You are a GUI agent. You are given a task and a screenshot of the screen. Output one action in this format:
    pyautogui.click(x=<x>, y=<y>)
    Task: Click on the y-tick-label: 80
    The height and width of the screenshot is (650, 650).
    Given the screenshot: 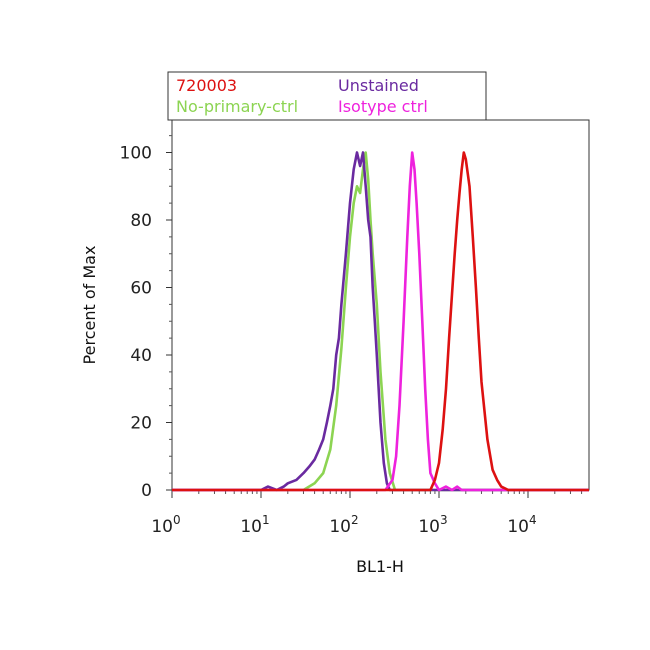 What is the action you would take?
    pyautogui.click(x=141, y=221)
    